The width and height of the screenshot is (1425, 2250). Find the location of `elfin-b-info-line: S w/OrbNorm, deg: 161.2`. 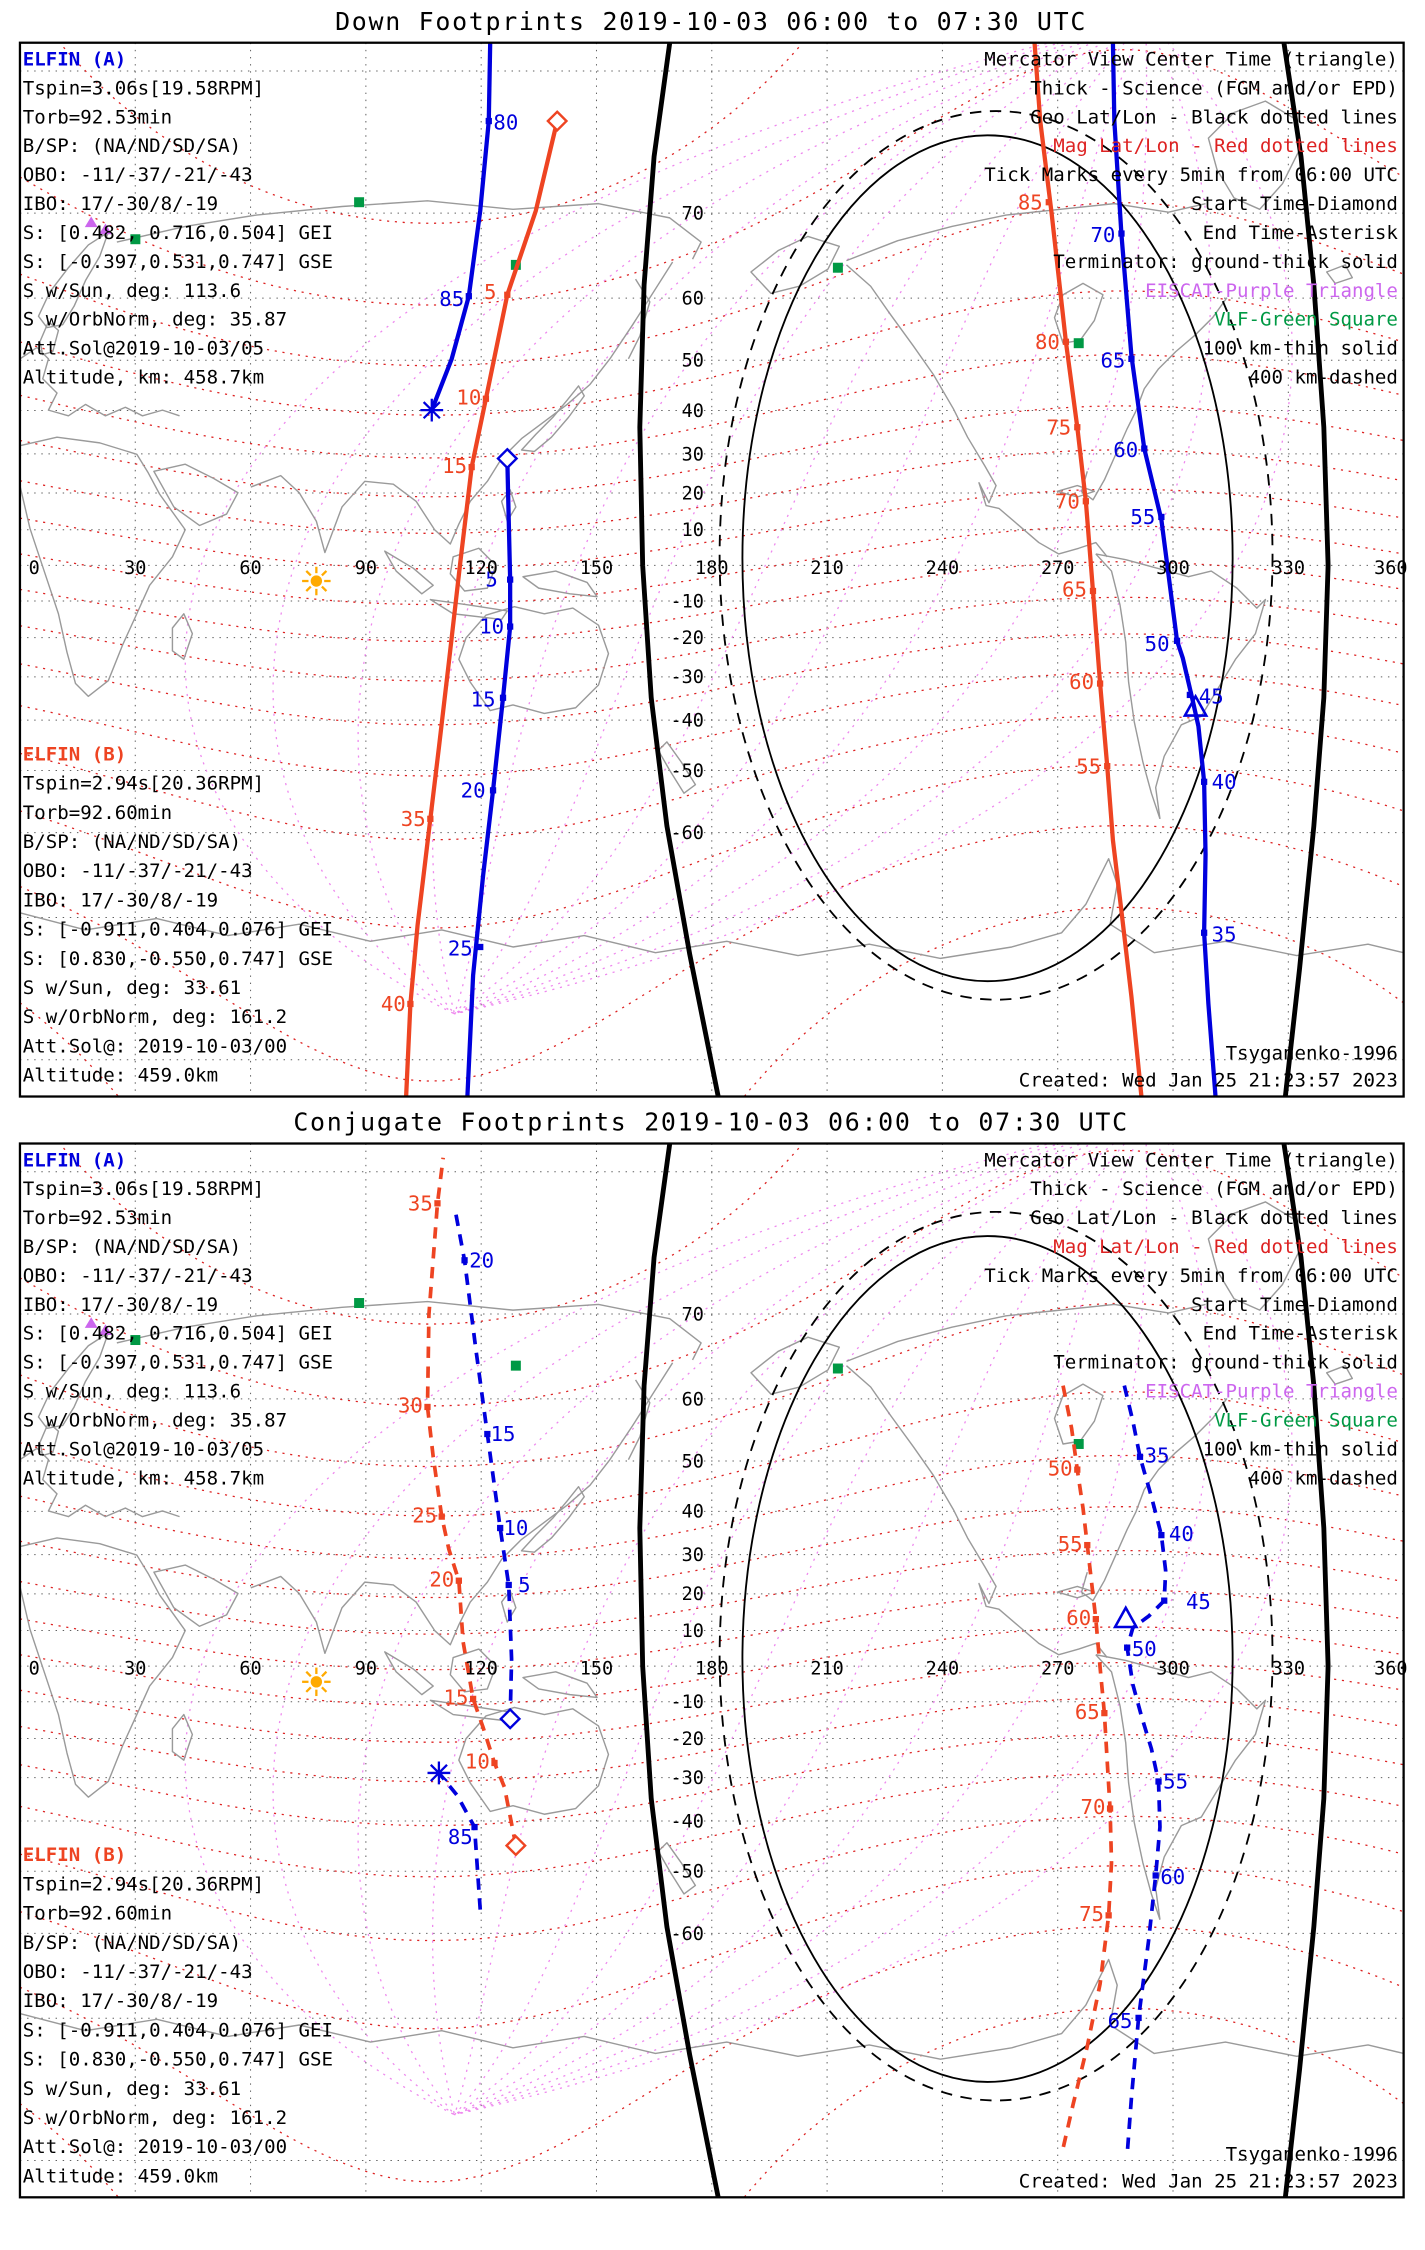

elfin-b-info-line: S w/OrbNorm, deg: 161.2 is located at coordinates (155, 2118).